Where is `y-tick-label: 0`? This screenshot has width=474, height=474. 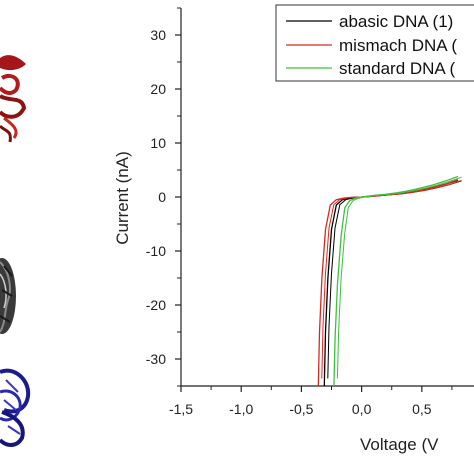 y-tick-label: 0 is located at coordinates (162, 197).